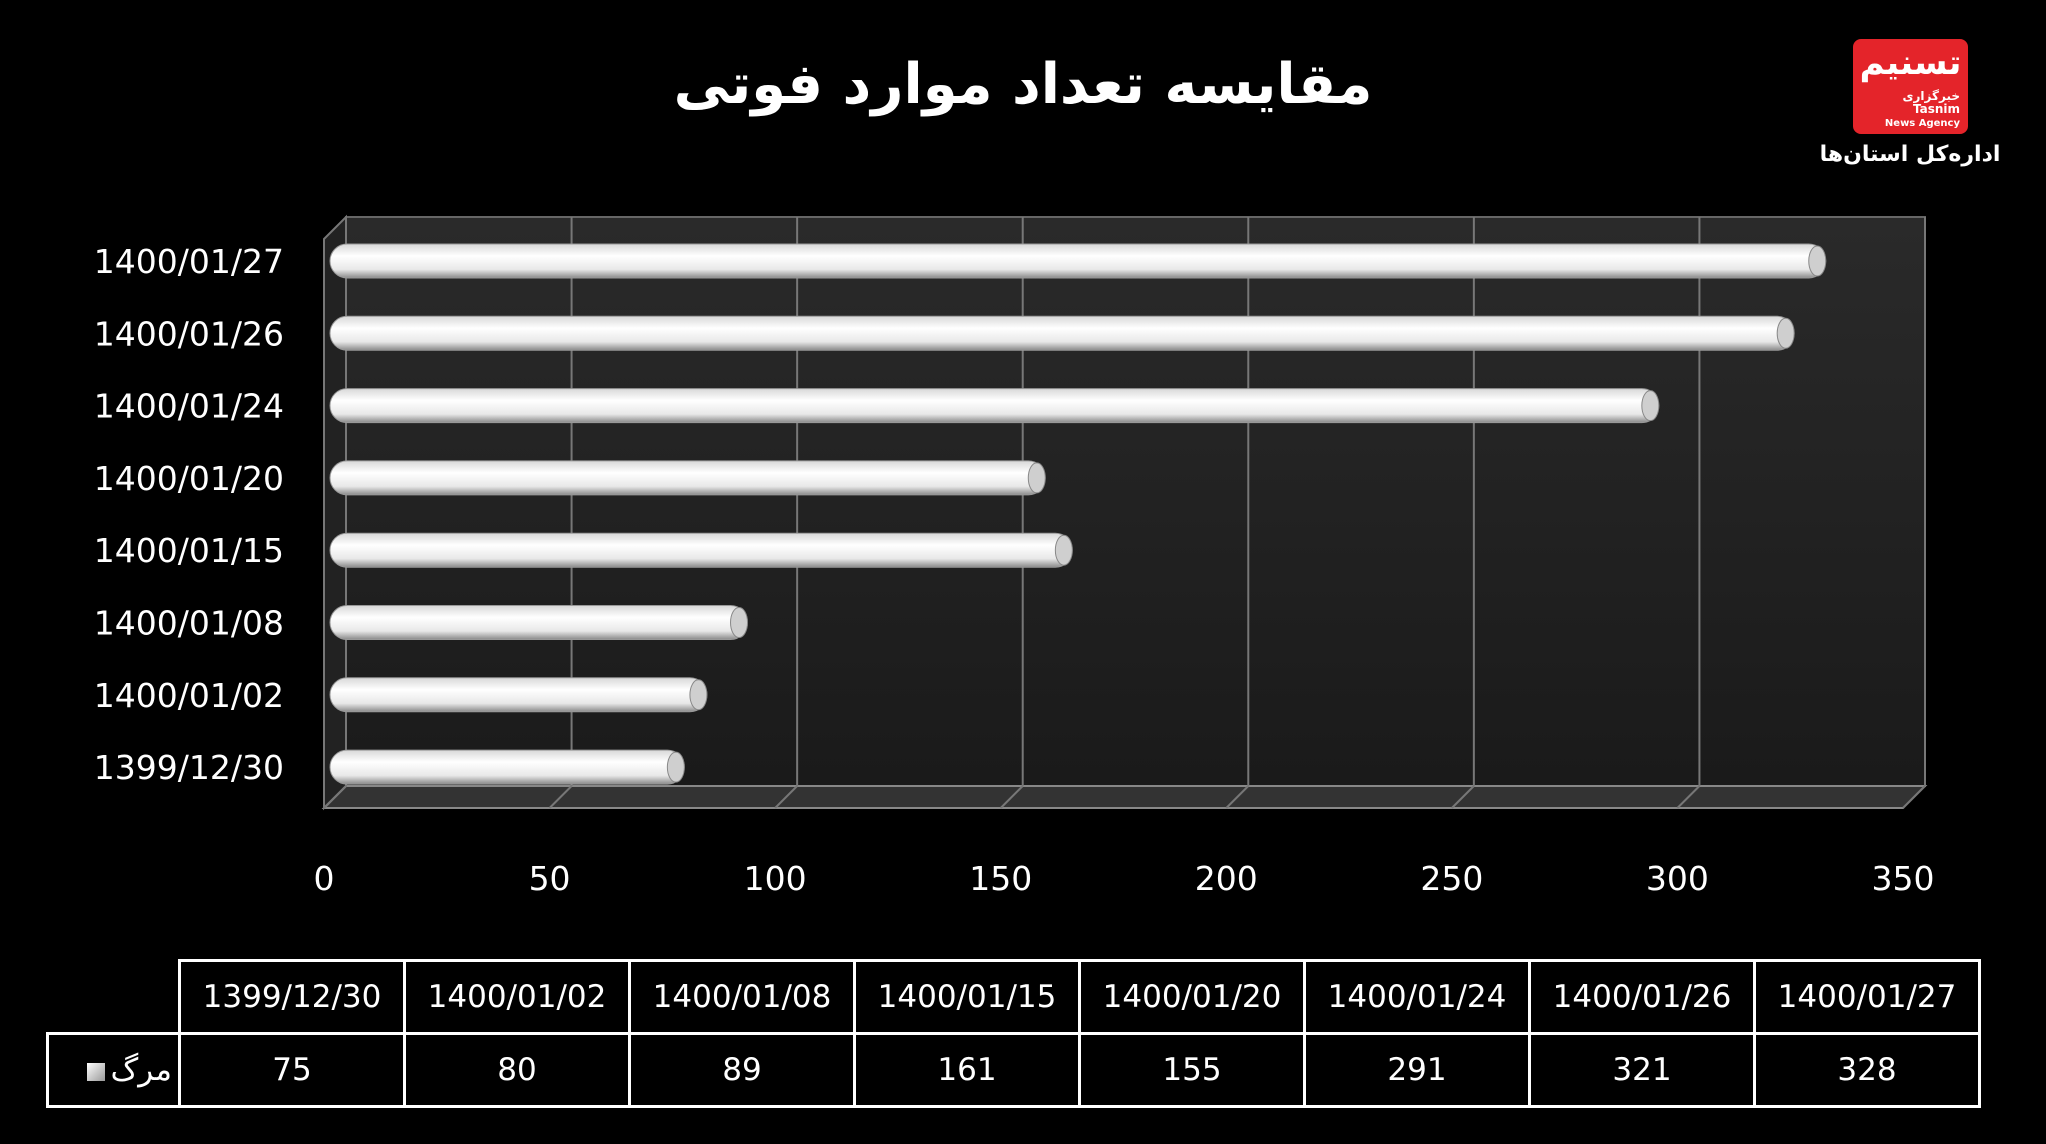 Image resolution: width=2046 pixels, height=1144 pixels. I want to click on y-tick-label: 1400/01/26, so click(189, 333).